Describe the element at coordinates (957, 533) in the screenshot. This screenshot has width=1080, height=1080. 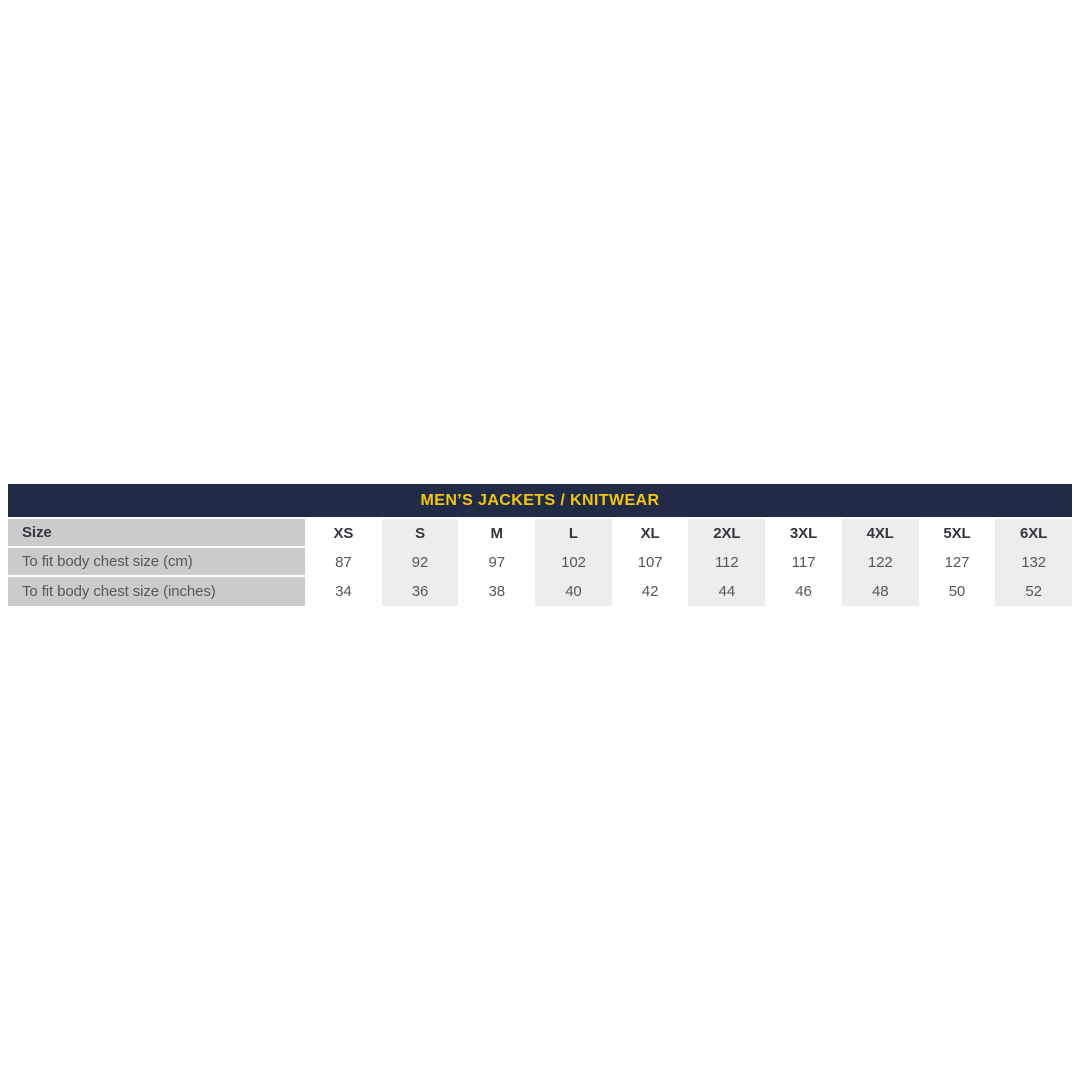
I see `size-column-header: 5XL` at that location.